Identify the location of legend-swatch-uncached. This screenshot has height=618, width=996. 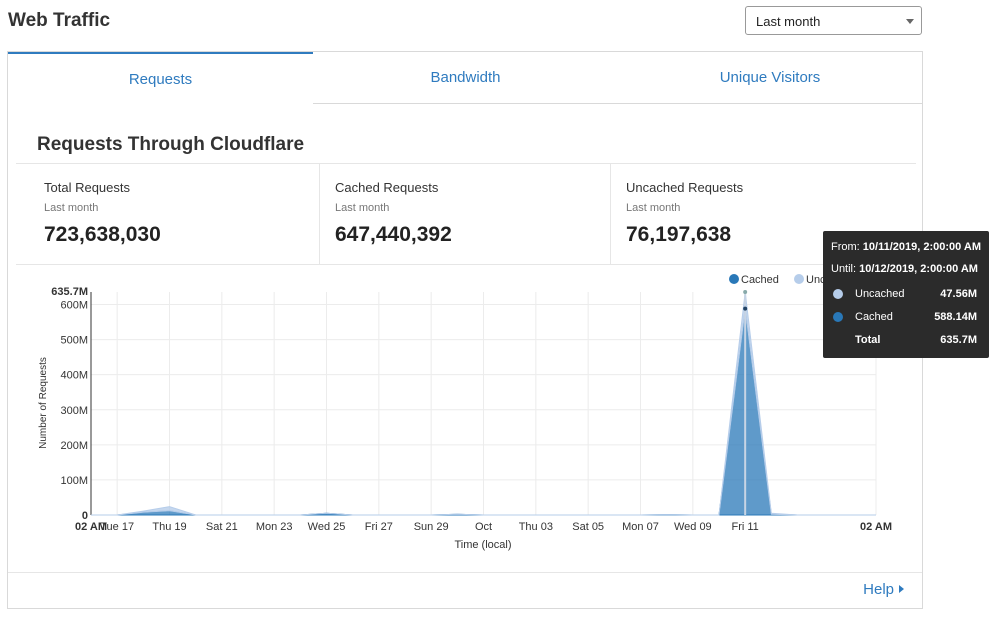
(799, 279).